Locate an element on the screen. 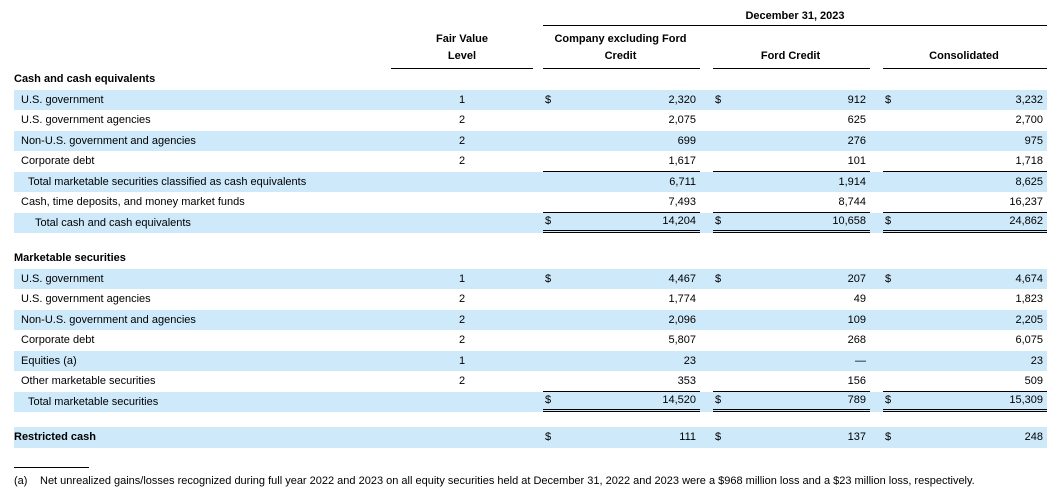 The height and width of the screenshot is (503, 1061). table-row: U.S. government 1 $4,467 $207 $4,674 is located at coordinates (530, 279).